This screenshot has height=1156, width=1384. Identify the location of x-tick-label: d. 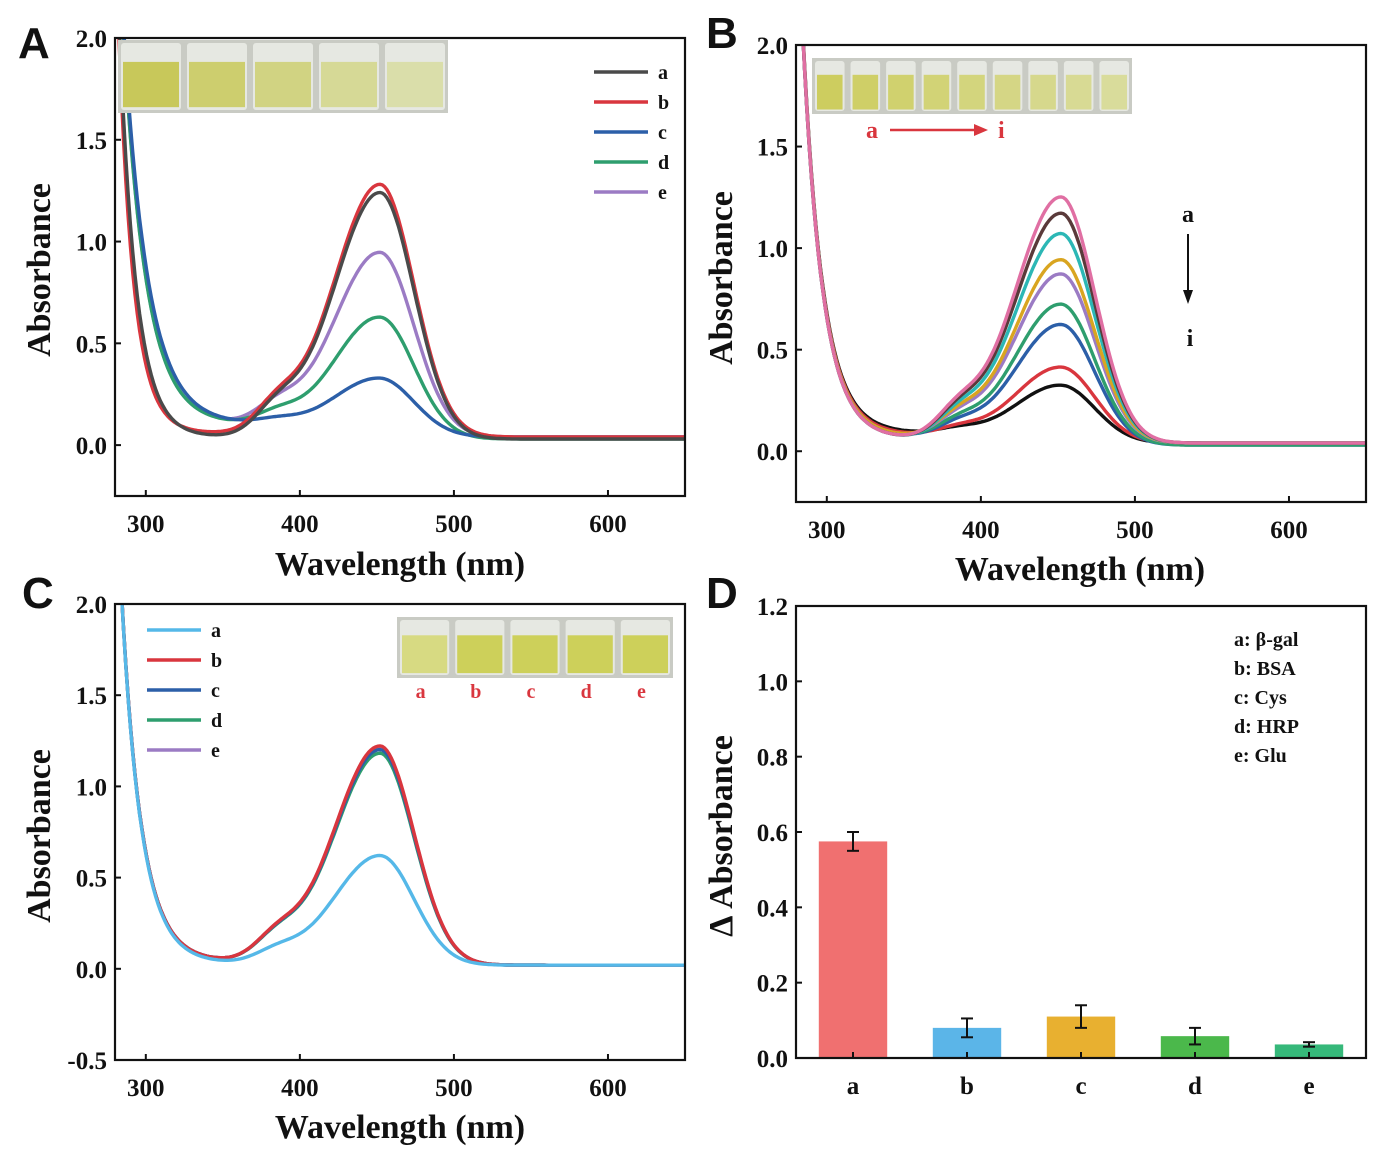
(1195, 1086).